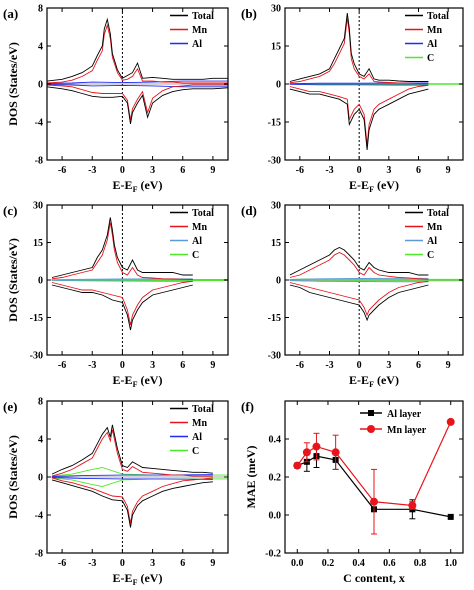 The width and height of the screenshot is (474, 590). I want to click on x-axis-label: E-EF (eV), so click(138, 186).